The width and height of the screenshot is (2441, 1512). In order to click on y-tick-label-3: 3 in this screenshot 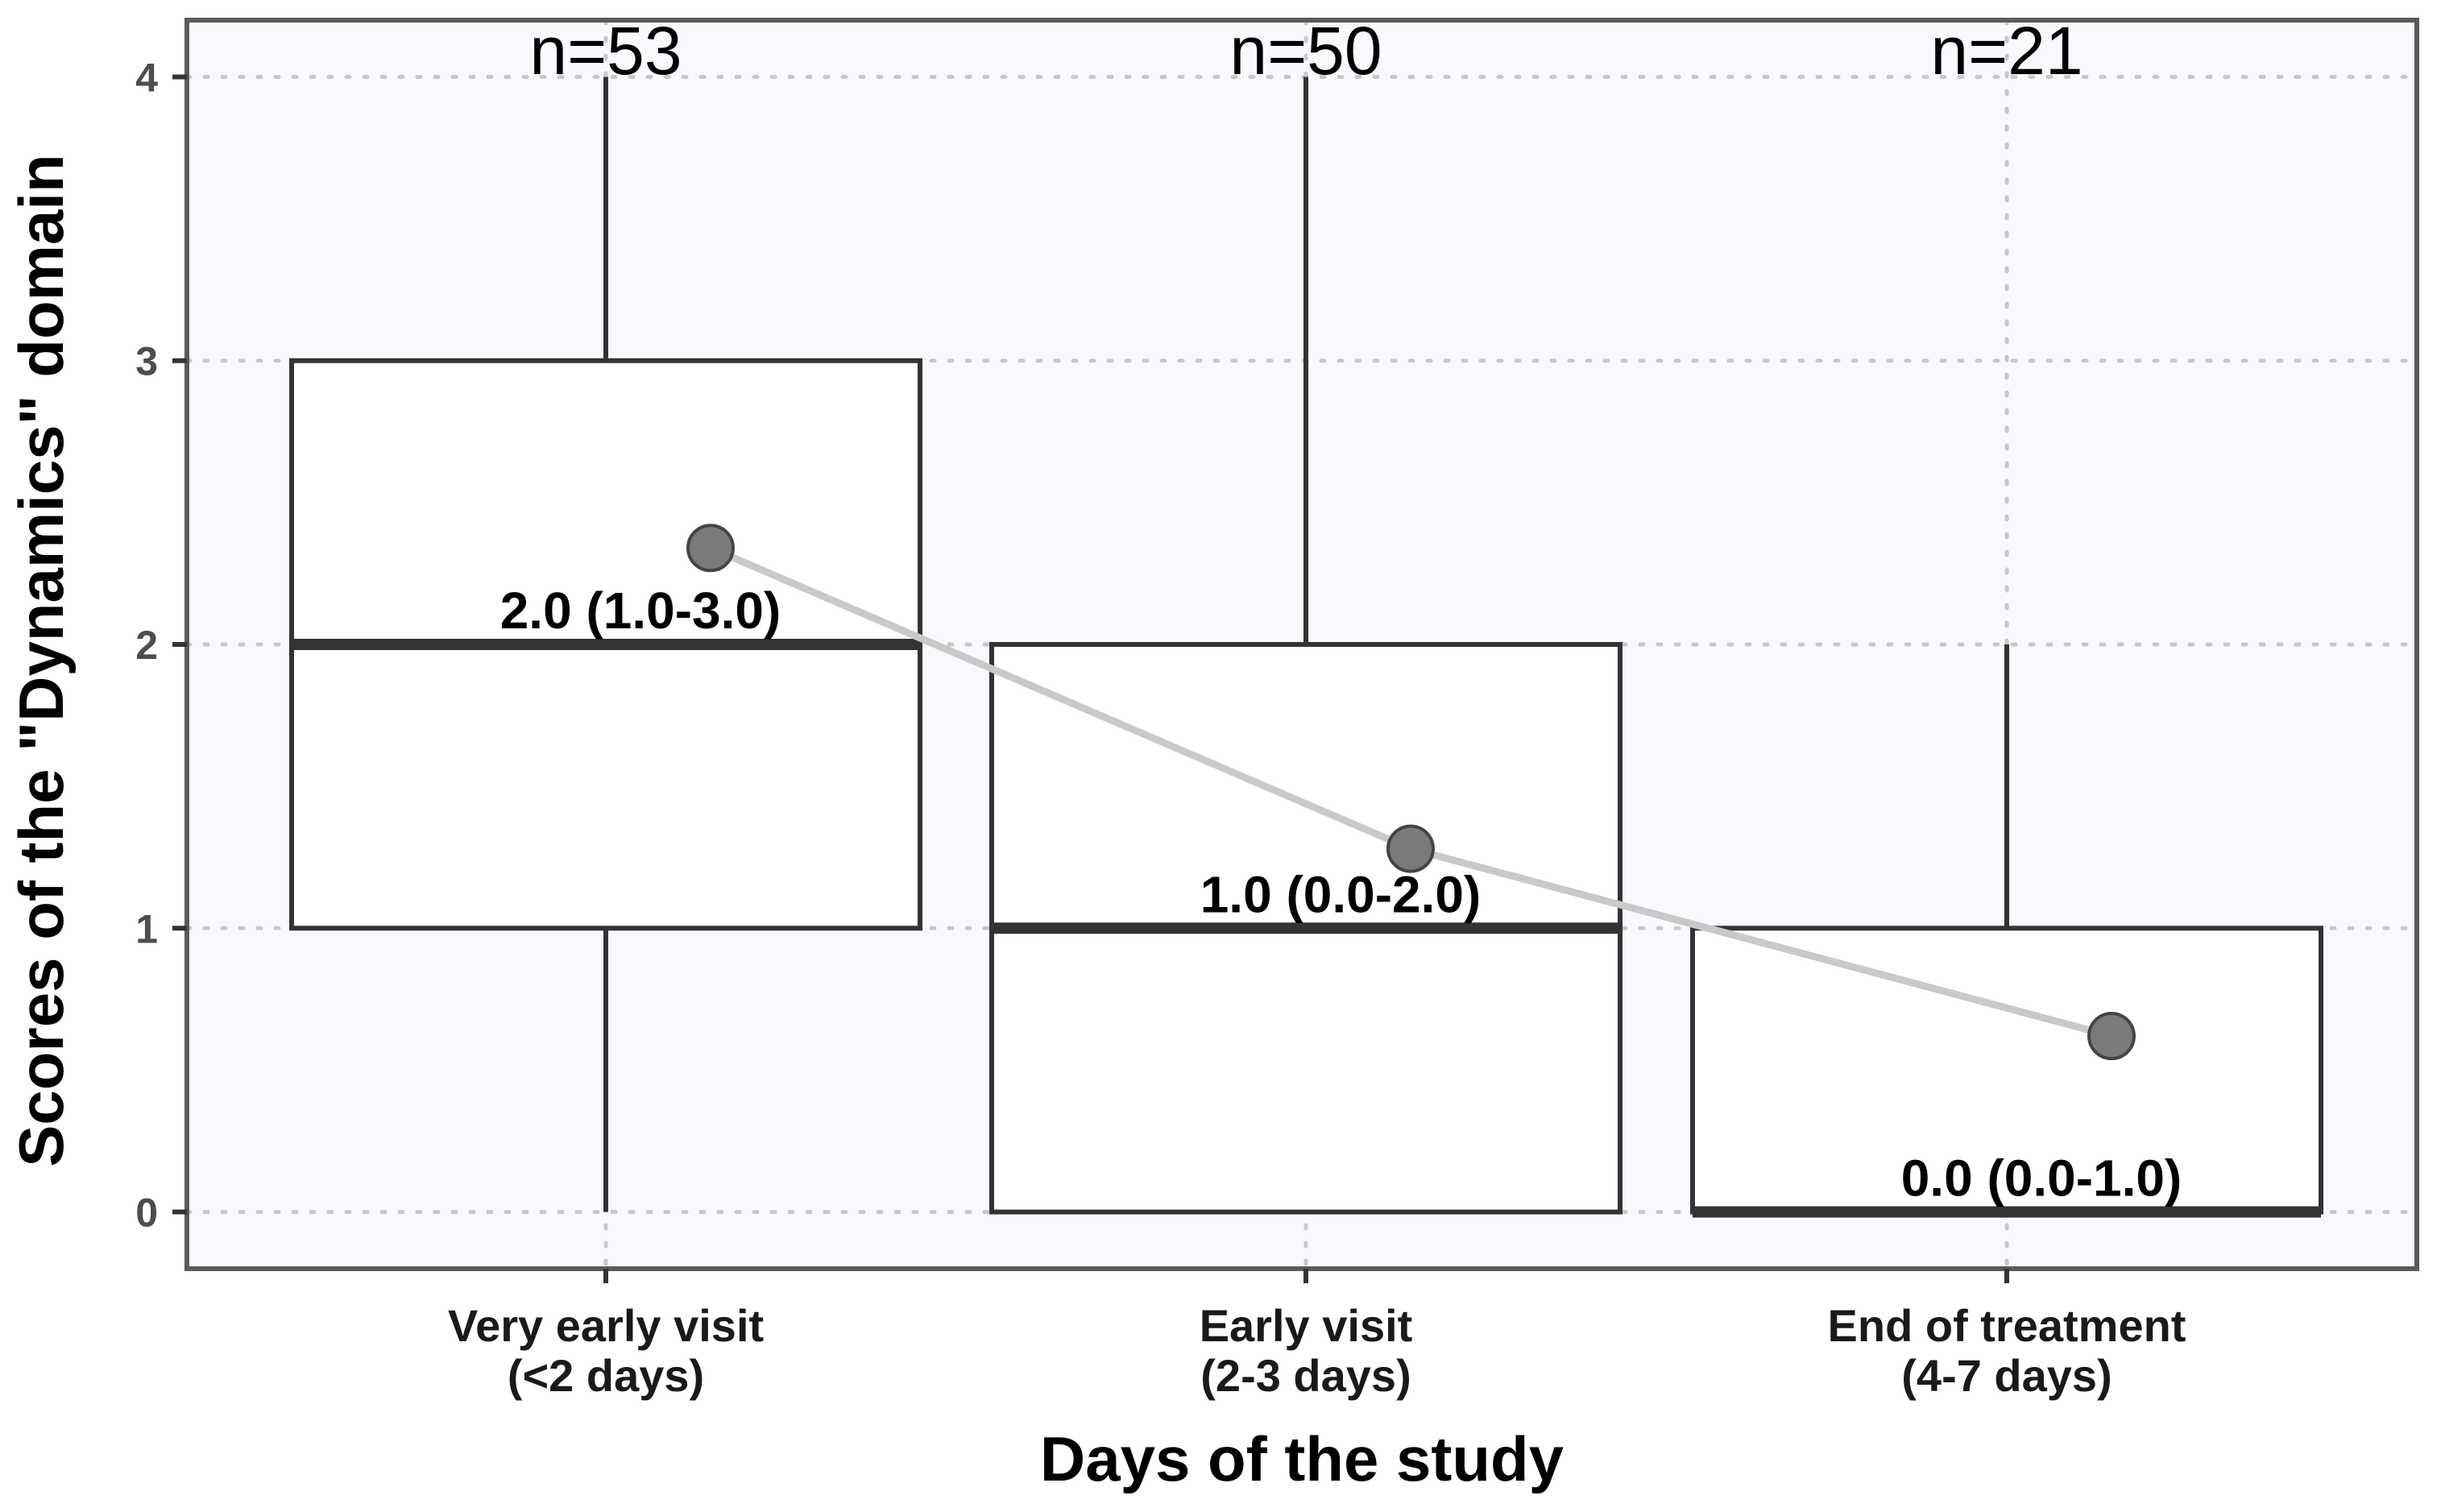, I will do `click(146, 362)`.